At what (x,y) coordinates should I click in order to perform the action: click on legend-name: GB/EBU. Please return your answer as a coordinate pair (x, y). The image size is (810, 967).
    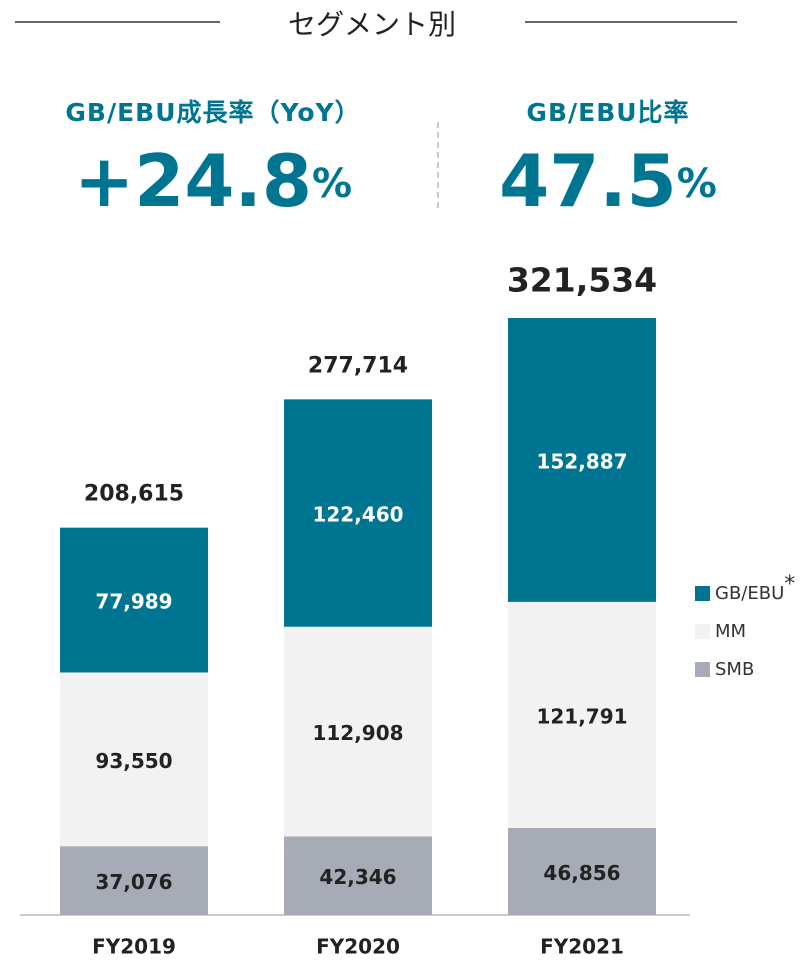
    Looking at the image, I should click on (749, 593).